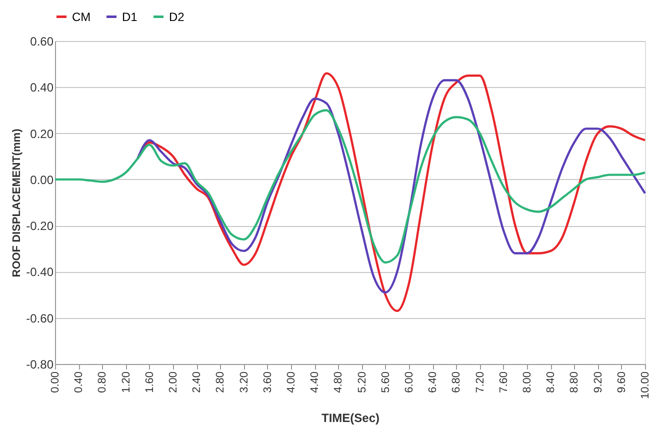 Image resolution: width=670 pixels, height=434 pixels. Describe the element at coordinates (81, 17) in the screenshot. I see `legend-label: CM` at that location.